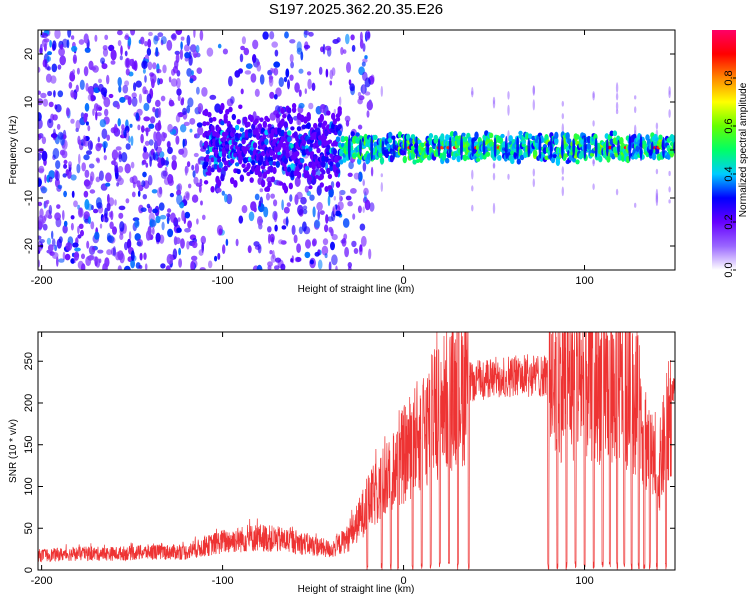  What do you see at coordinates (223, 581) in the screenshot?
I see `x-tick-label: -100` at bounding box center [223, 581].